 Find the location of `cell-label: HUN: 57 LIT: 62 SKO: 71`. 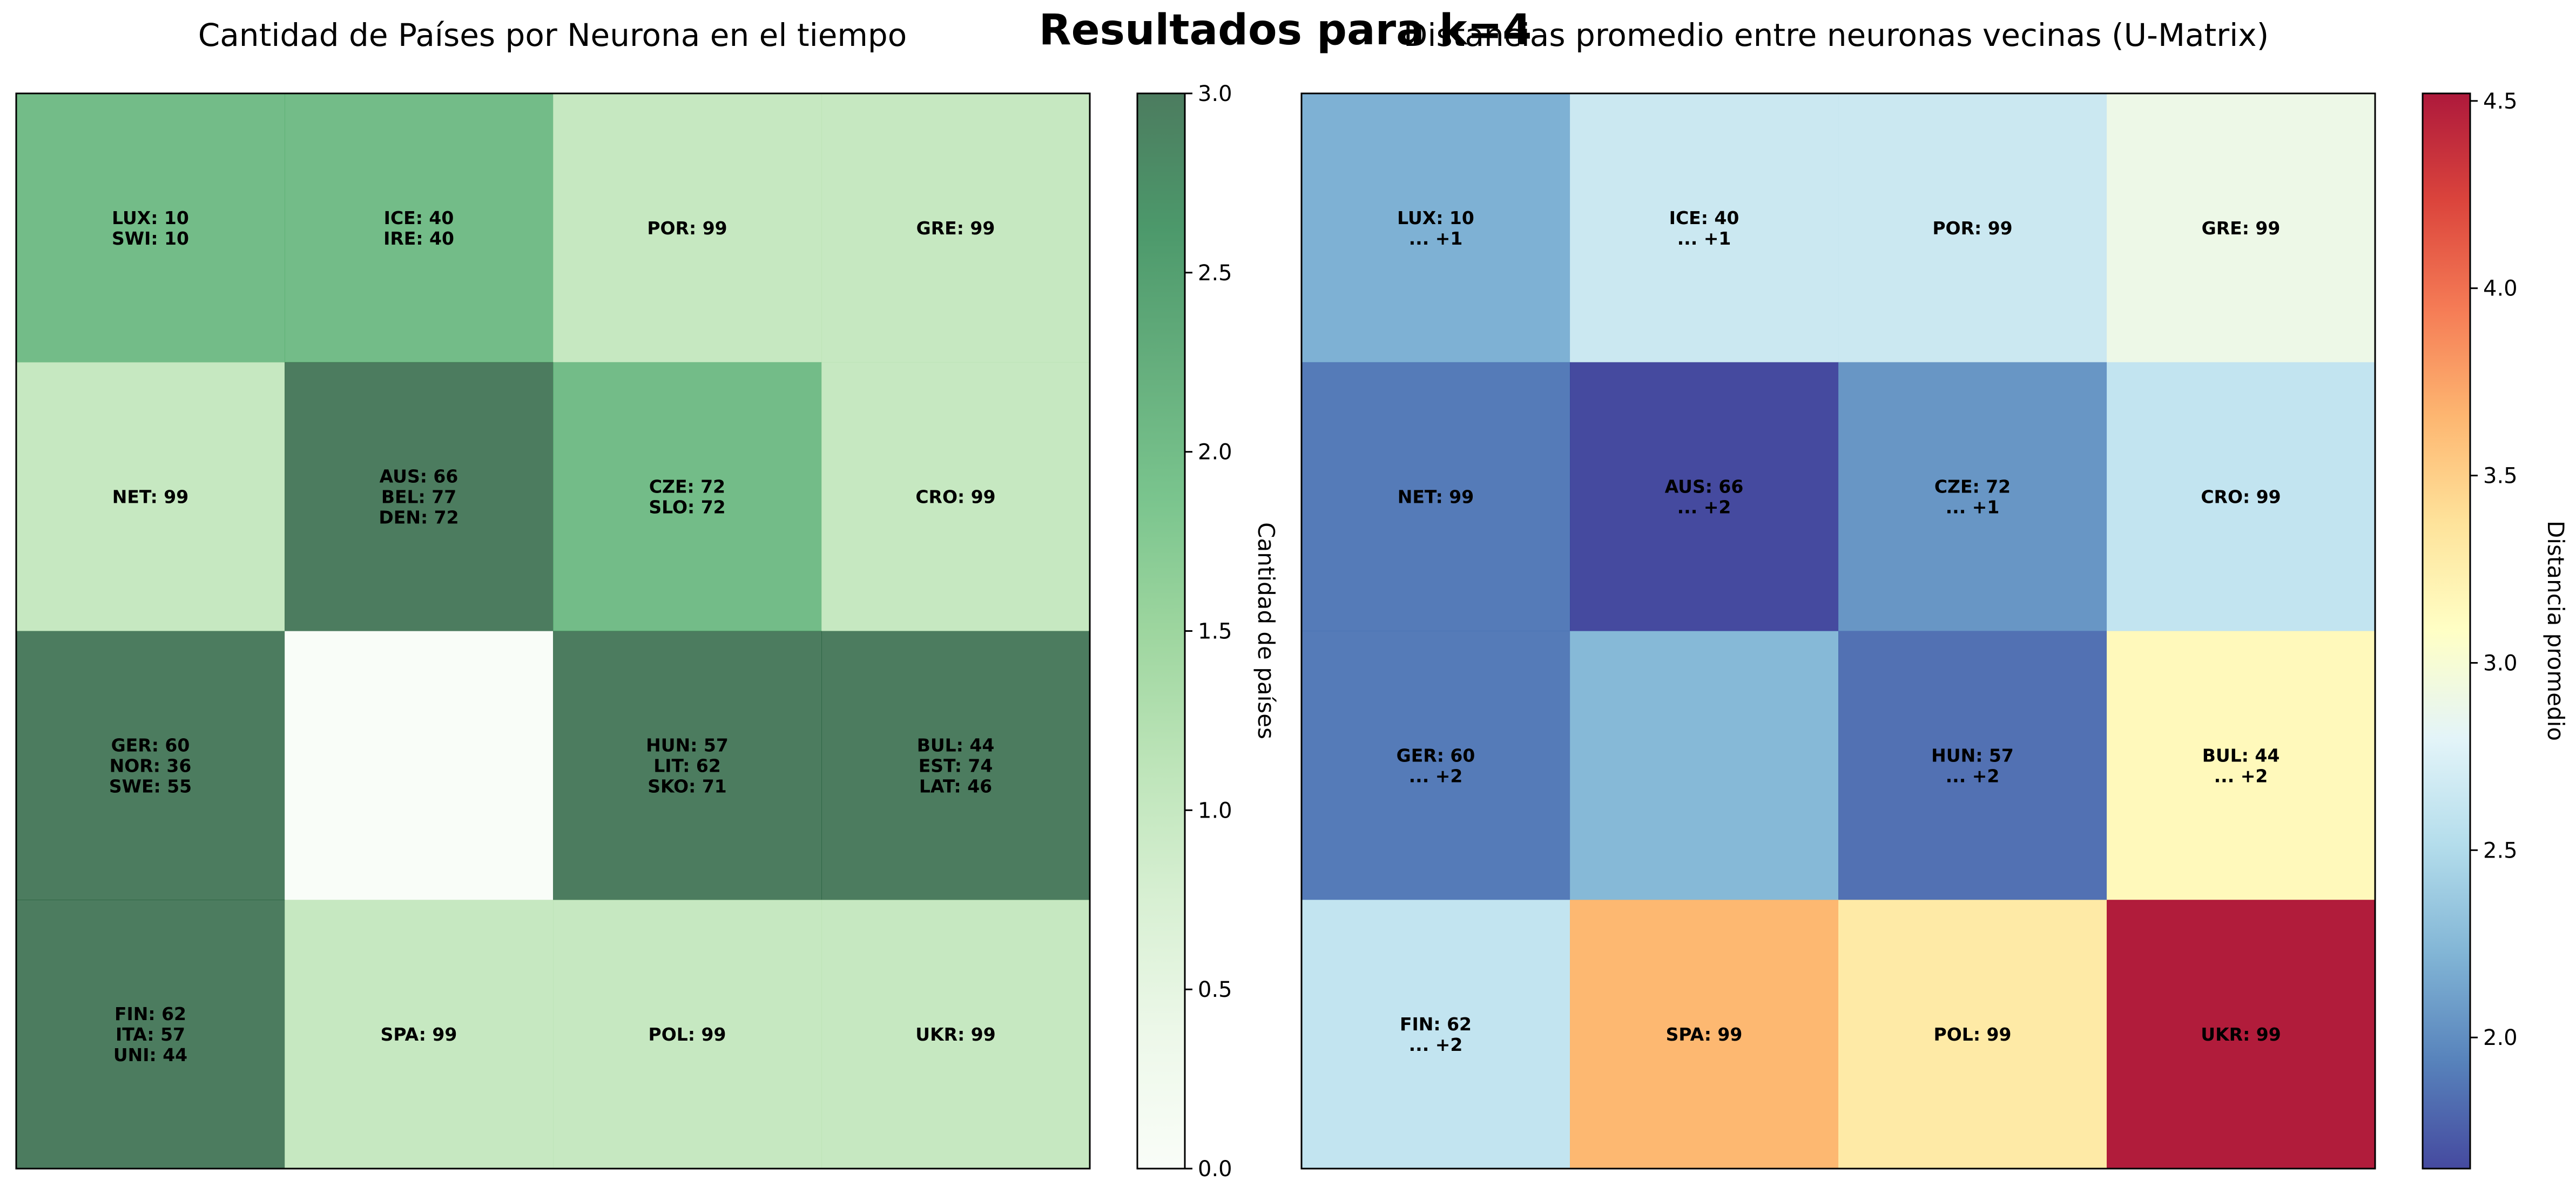

cell-label: HUN: 57 LIT: 62 SKO: 71 is located at coordinates (687, 765).